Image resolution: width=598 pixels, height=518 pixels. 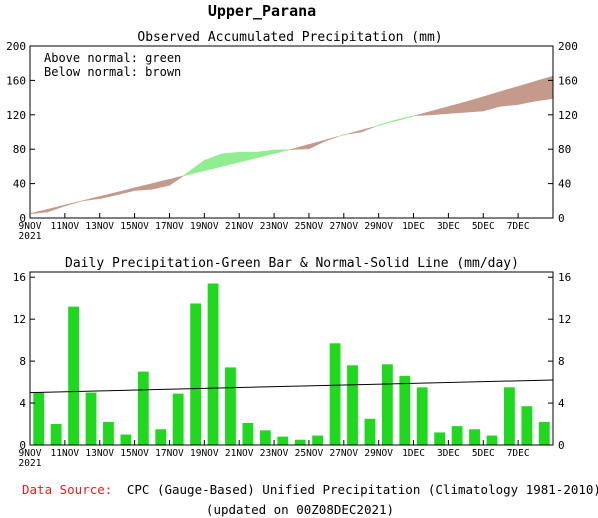 I want to click on y-tick-label-right: 200, so click(x=568, y=46).